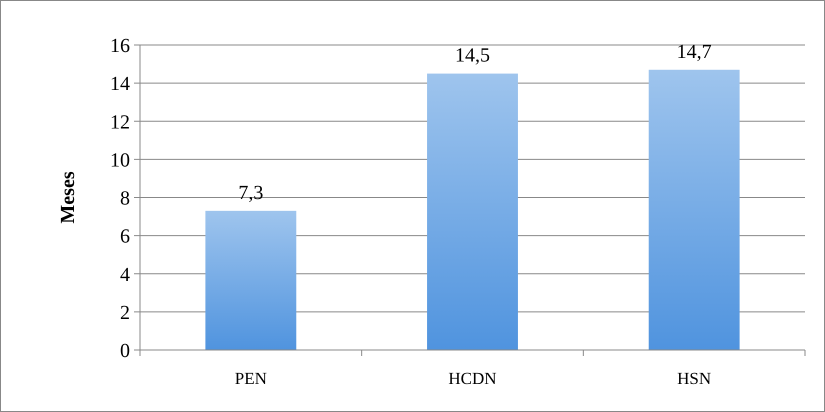 Image resolution: width=825 pixels, height=412 pixels. What do you see at coordinates (694, 51) in the screenshot?
I see `data-label: 14,7` at bounding box center [694, 51].